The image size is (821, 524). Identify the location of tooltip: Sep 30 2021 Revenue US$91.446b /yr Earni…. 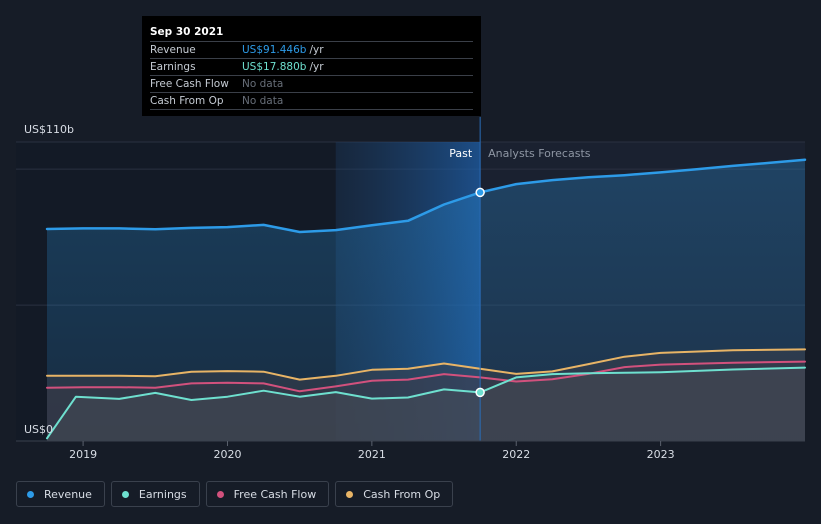
(311, 66).